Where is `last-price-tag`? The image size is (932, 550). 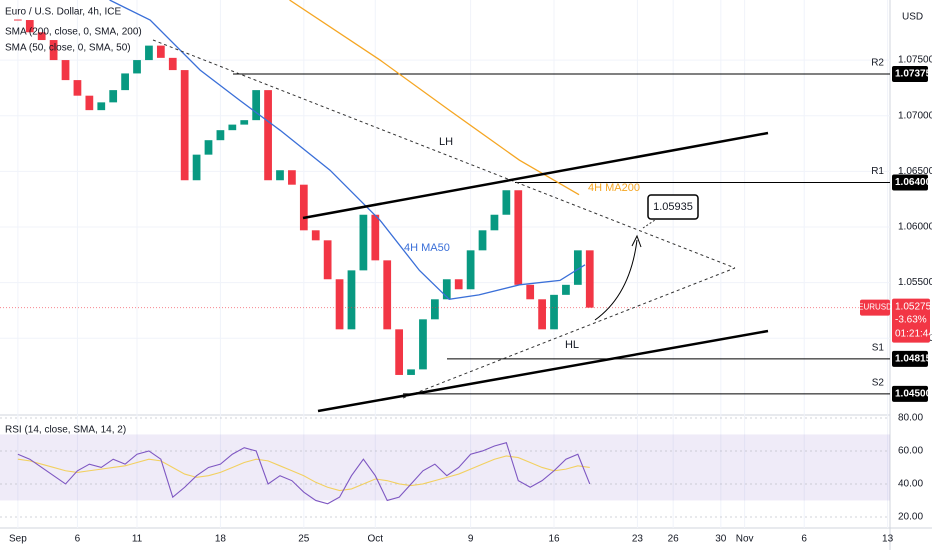
last-price-tag is located at coordinates (911, 320).